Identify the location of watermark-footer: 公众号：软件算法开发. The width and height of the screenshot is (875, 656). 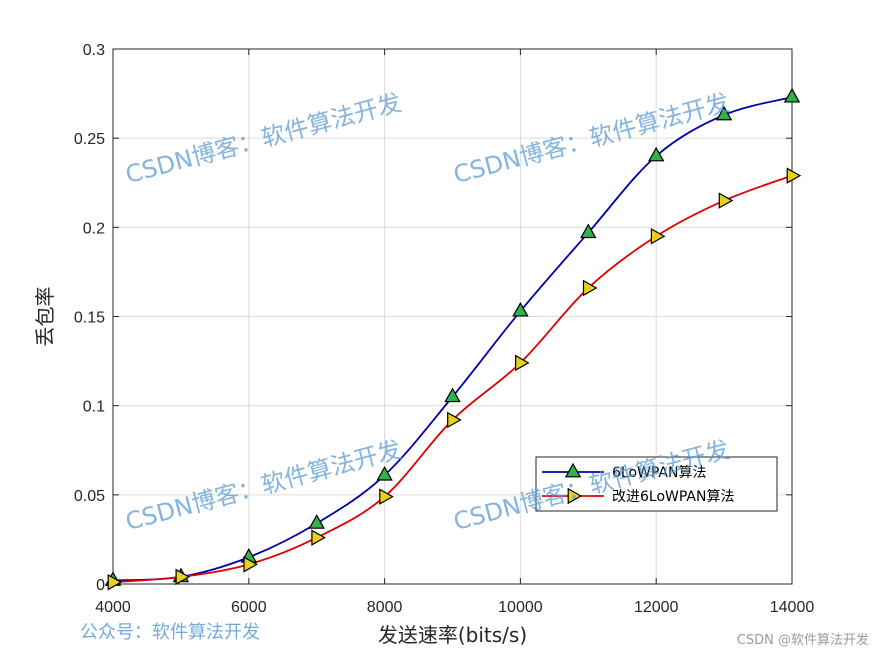
(170, 632).